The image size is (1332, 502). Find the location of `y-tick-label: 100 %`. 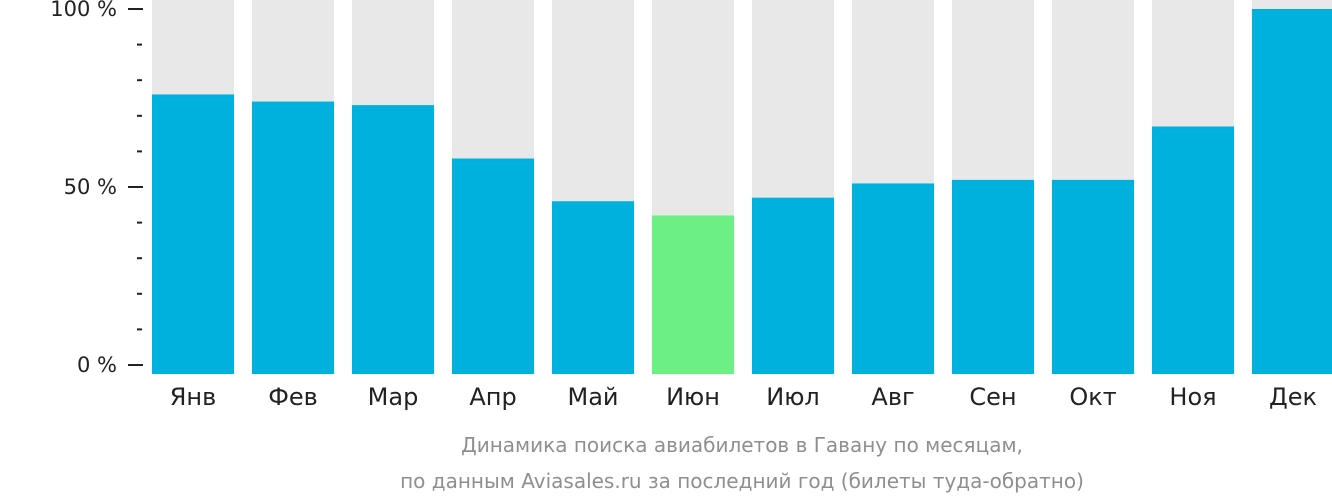

y-tick-label: 100 % is located at coordinates (83, 10).